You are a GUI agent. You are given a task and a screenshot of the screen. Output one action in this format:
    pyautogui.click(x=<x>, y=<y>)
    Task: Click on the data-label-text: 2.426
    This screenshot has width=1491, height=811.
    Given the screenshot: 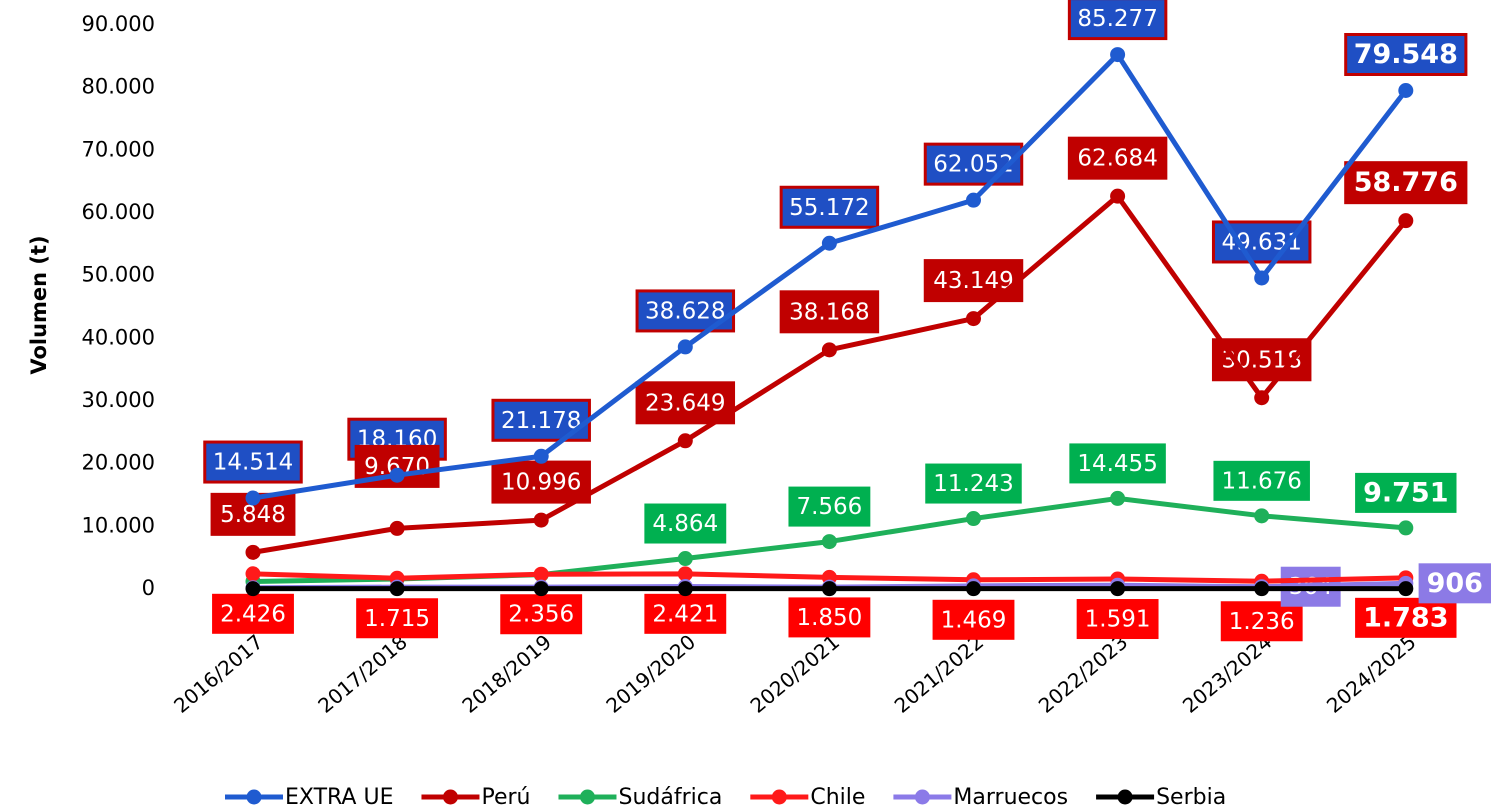 What is the action you would take?
    pyautogui.click(x=253, y=614)
    